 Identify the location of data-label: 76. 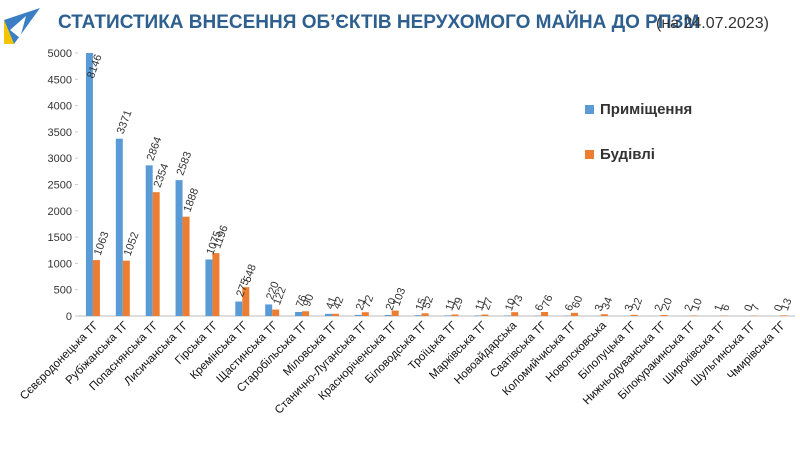
(547, 301).